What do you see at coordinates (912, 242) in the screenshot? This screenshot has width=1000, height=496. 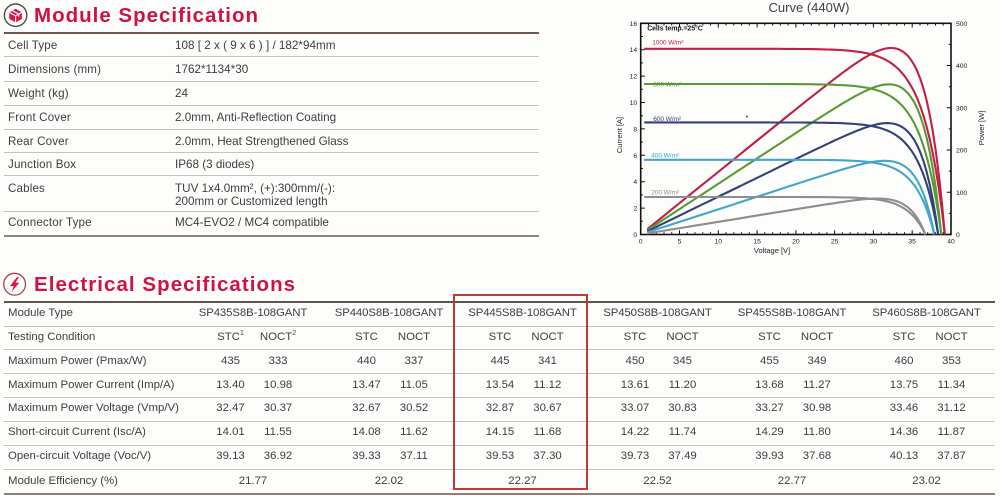 I see `svg-text: 35` at bounding box center [912, 242].